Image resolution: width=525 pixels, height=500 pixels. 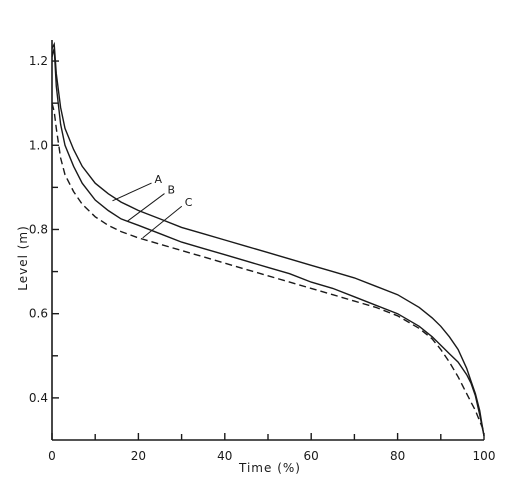 I want to click on x-tick-label: 0, so click(x=52, y=456).